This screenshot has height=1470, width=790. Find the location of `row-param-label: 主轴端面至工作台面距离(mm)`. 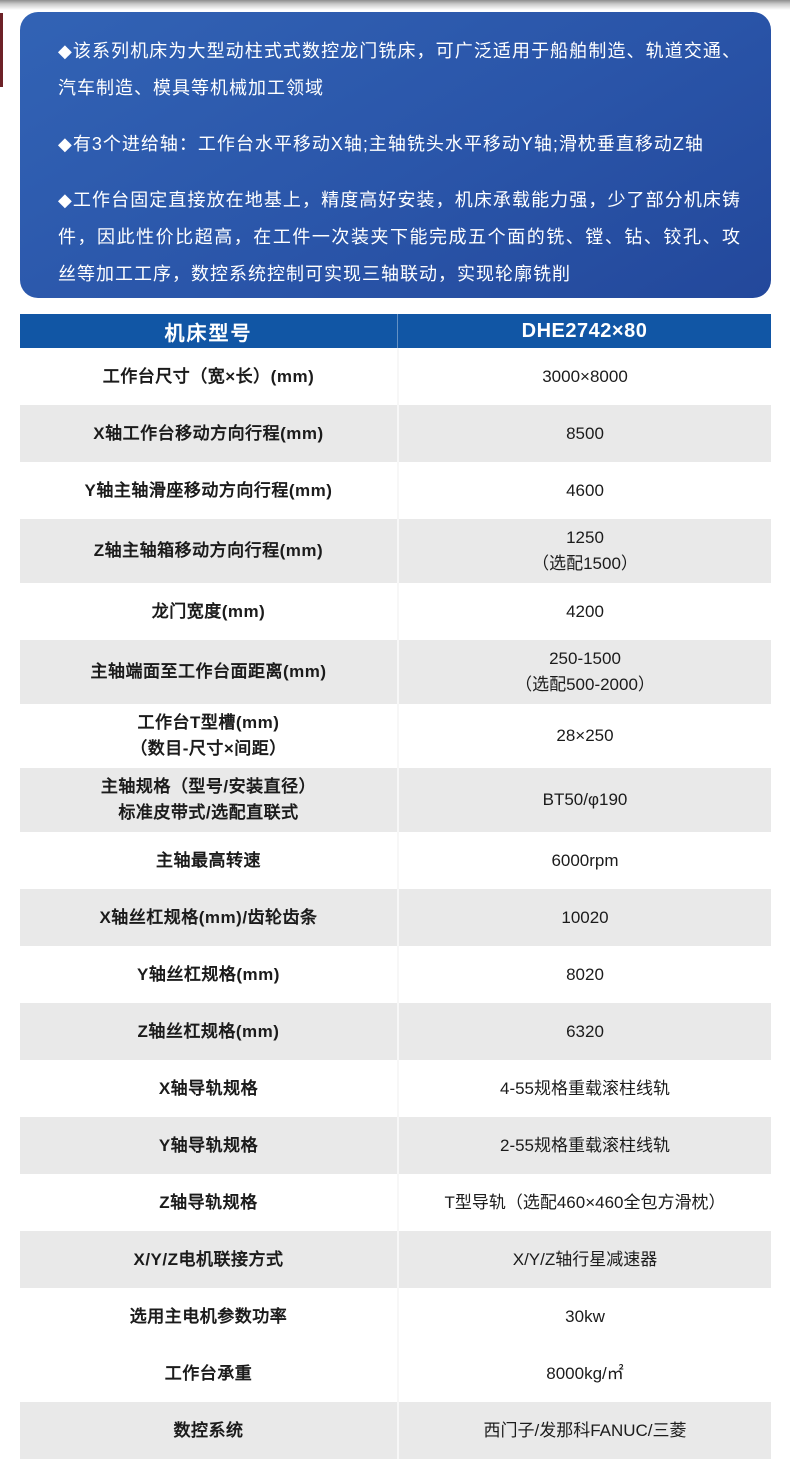

row-param-label: 主轴端面至工作台面距离(mm) is located at coordinates (208, 671).